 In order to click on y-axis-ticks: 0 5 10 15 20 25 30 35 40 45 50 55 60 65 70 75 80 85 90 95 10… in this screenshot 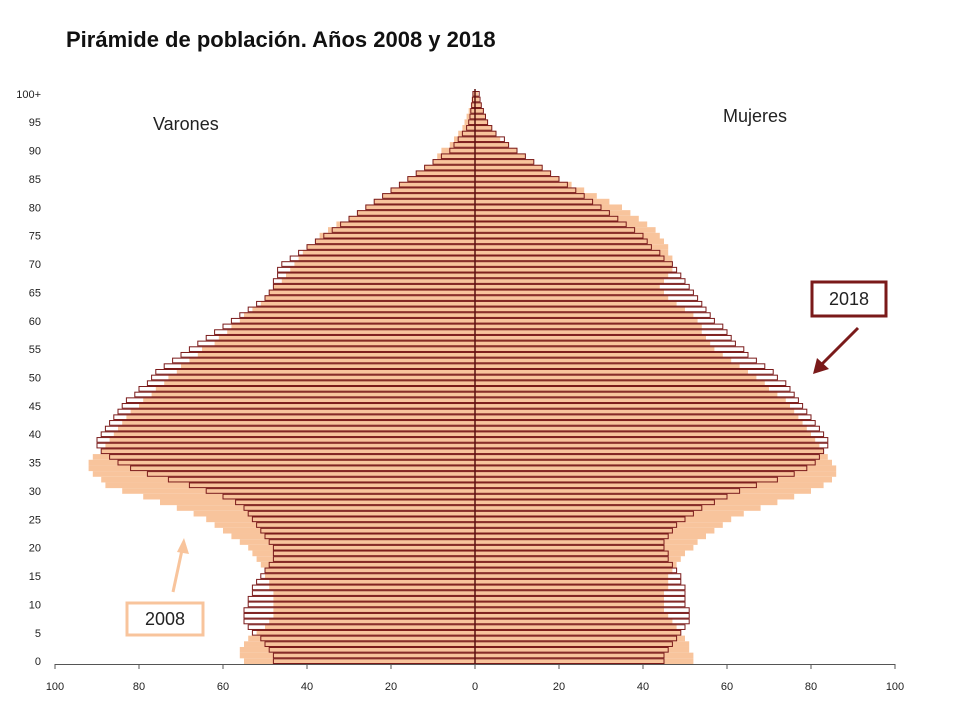, I will do `click(28, 378)`.